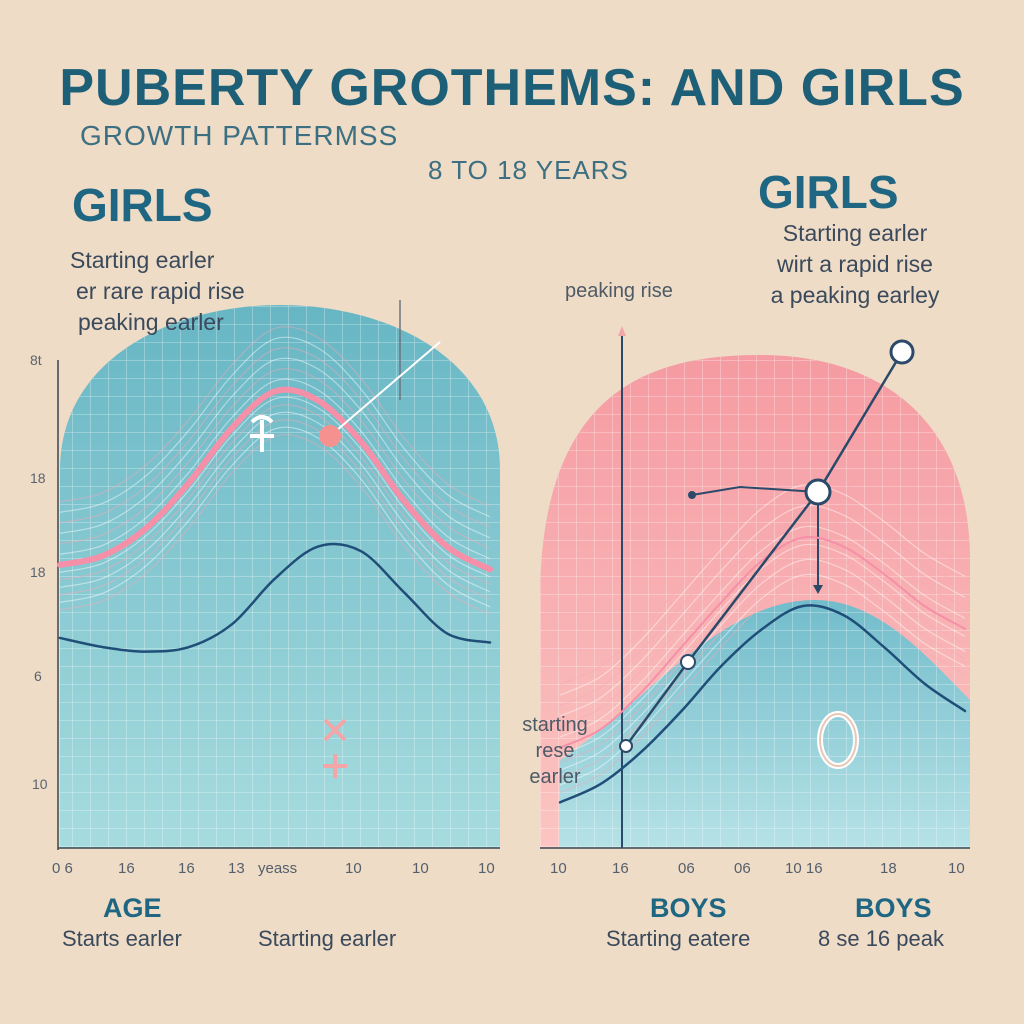  What do you see at coordinates (262, 433) in the screenshot?
I see `female-symbol-icon` at bounding box center [262, 433].